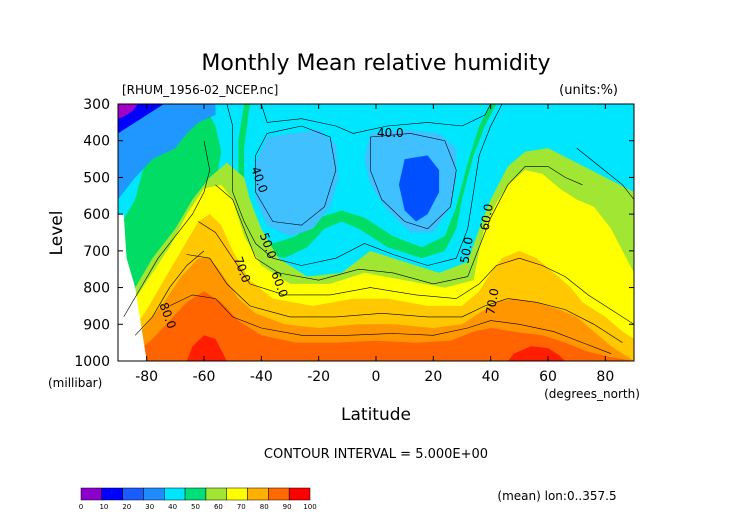 The height and width of the screenshot is (532, 752). I want to click on color-bar-label: 0, so click(81, 507).